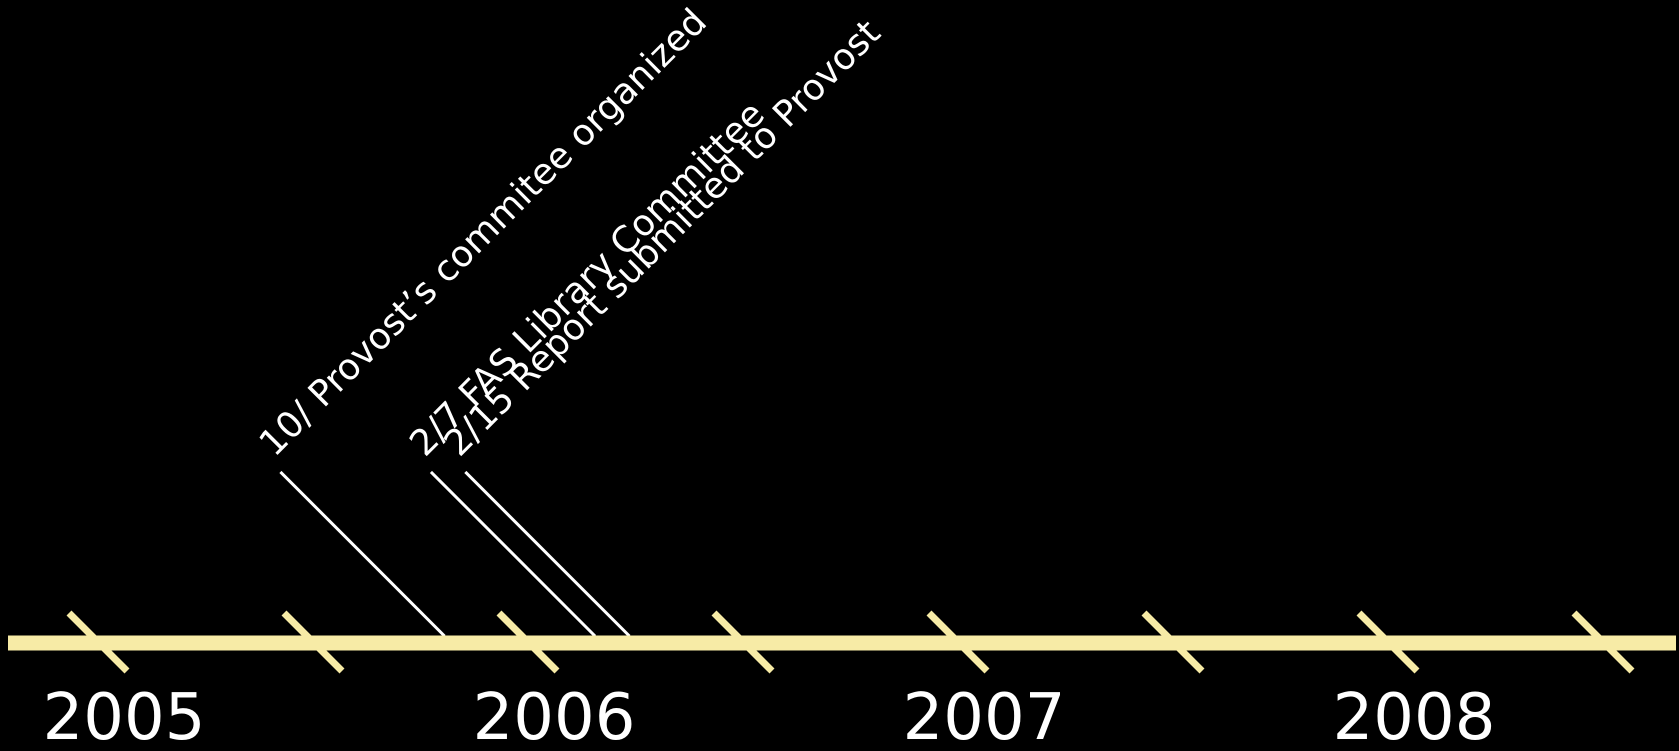 This screenshot has height=751, width=1679. What do you see at coordinates (554, 716) in the screenshot?
I see `year-label-2006: 2006` at bounding box center [554, 716].